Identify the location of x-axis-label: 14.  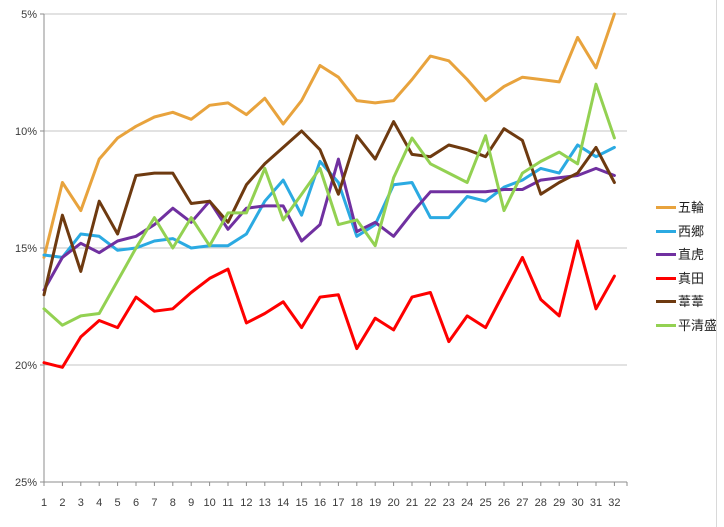
(283, 503).